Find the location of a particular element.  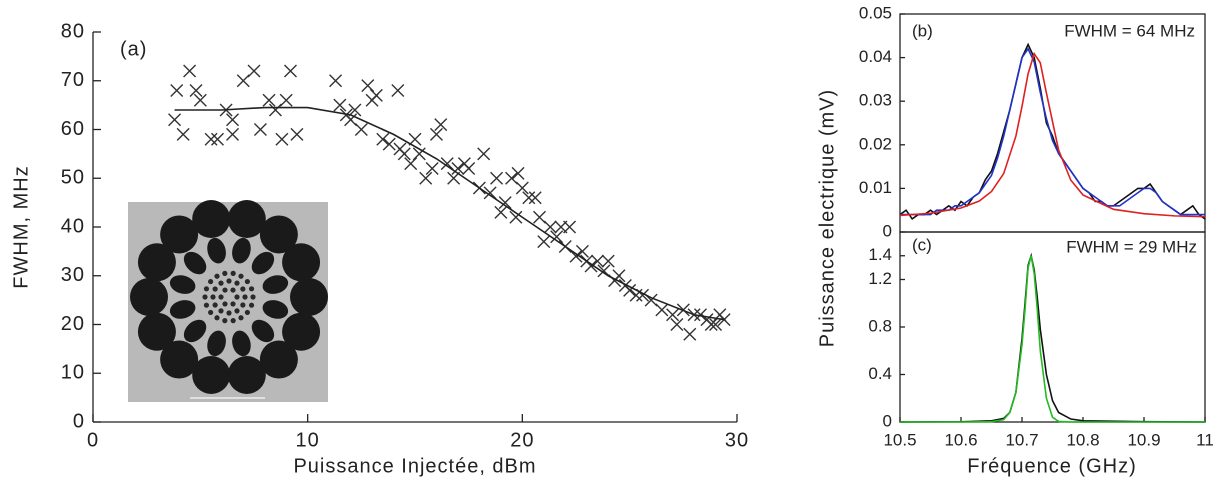

annotation: (b) is located at coordinates (922, 30).